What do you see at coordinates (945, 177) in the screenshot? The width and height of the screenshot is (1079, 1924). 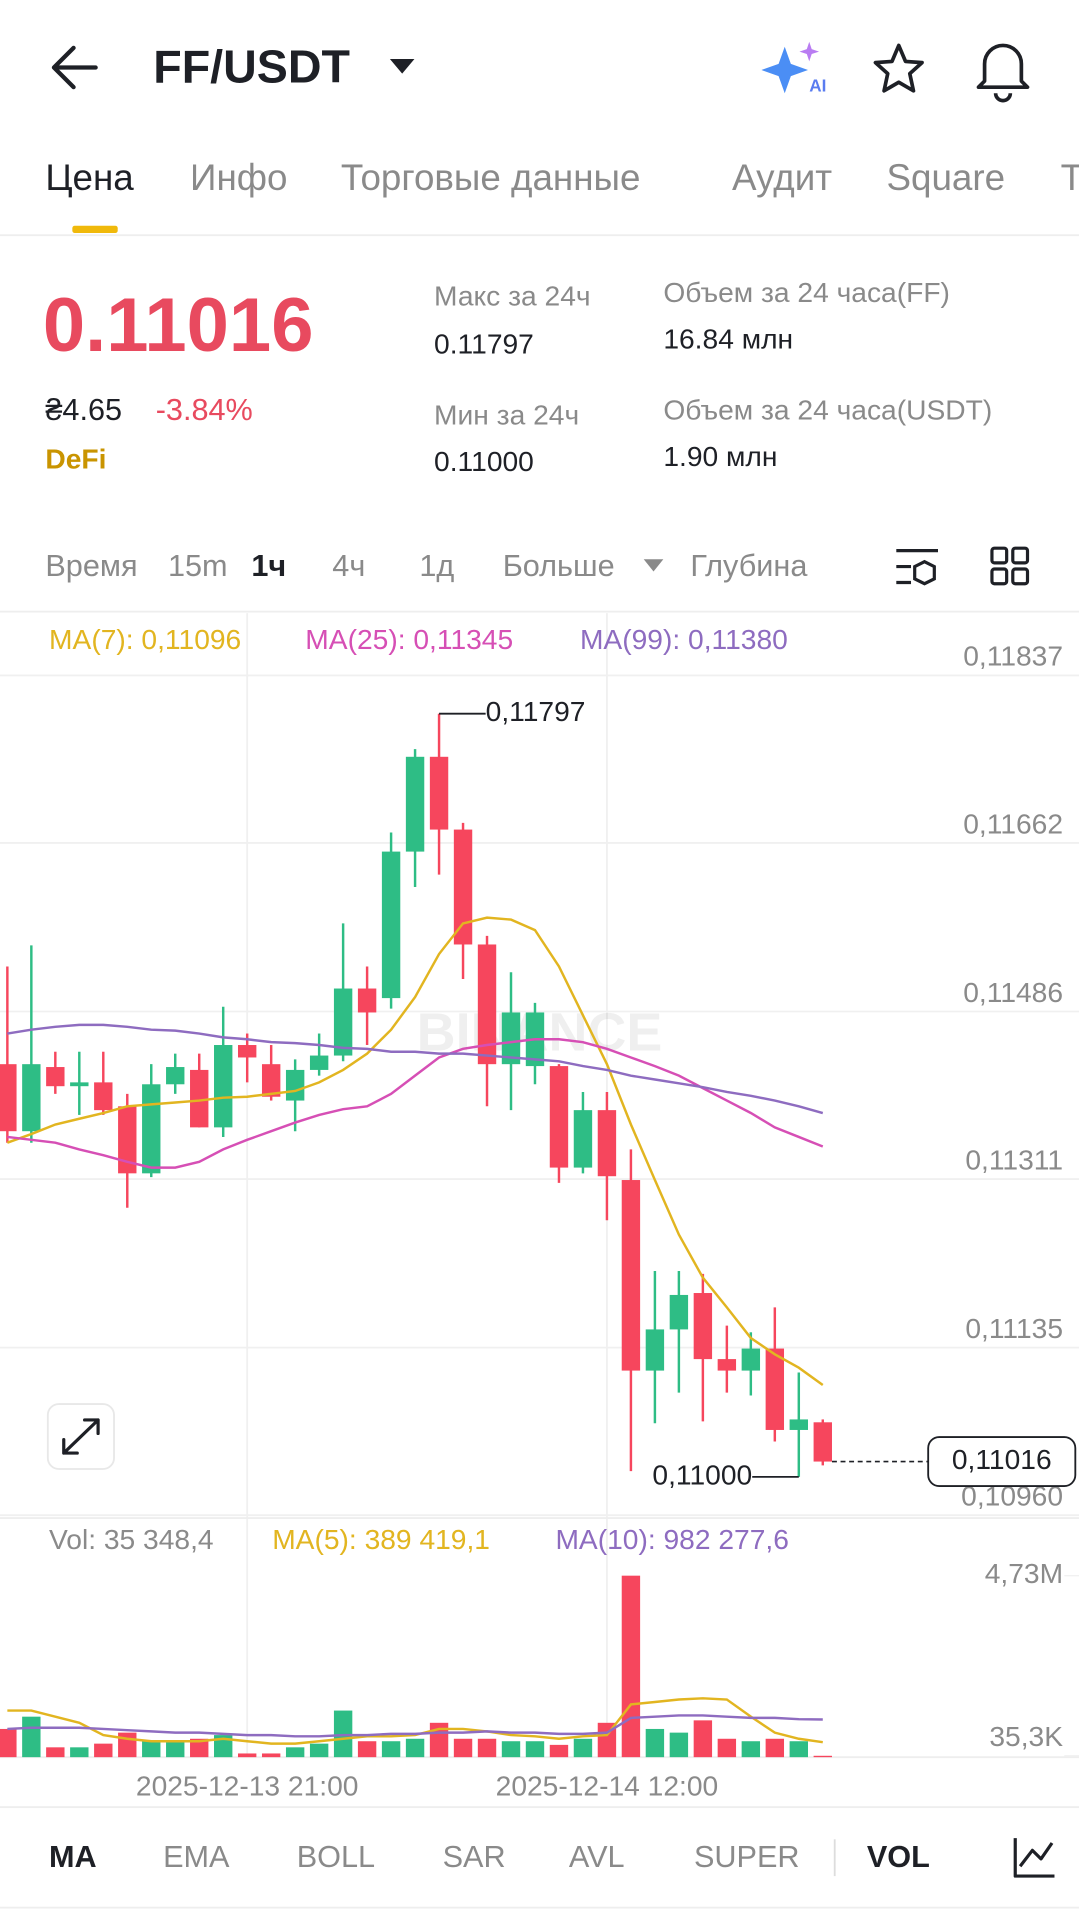 I see `tab: Square` at bounding box center [945, 177].